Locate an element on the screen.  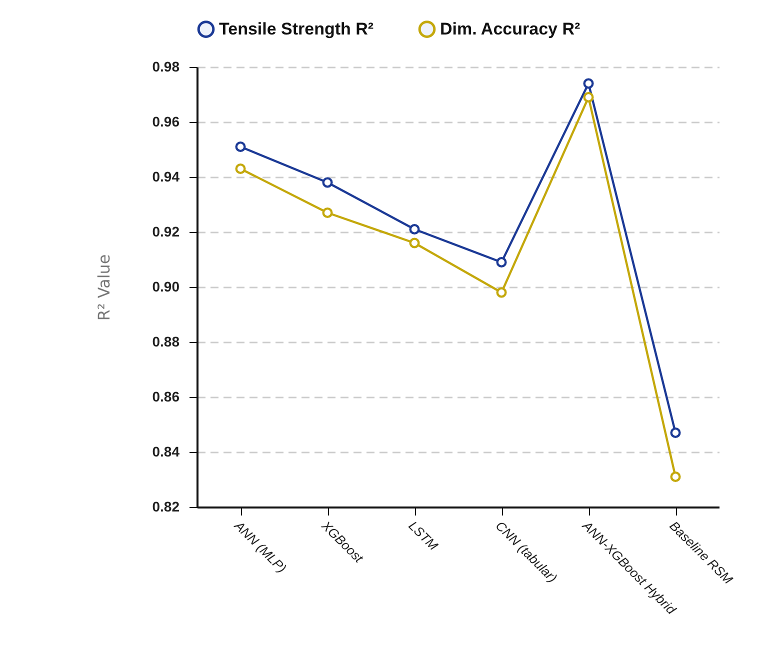
y-axis-title: R² Value is located at coordinates (104, 287).